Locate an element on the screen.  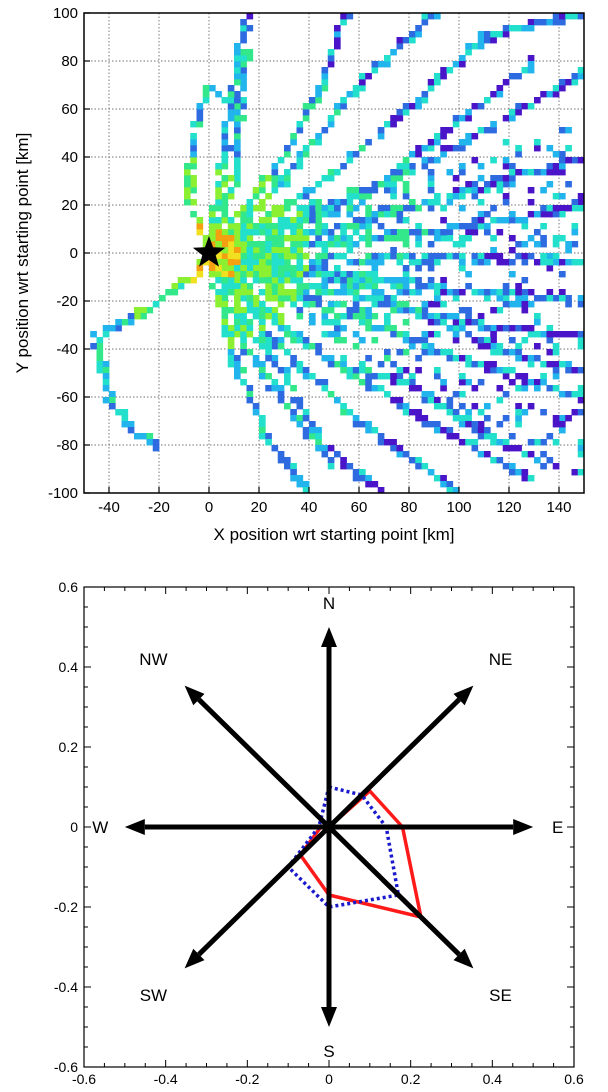
y-tick-label: -60 is located at coordinates (67, 397).